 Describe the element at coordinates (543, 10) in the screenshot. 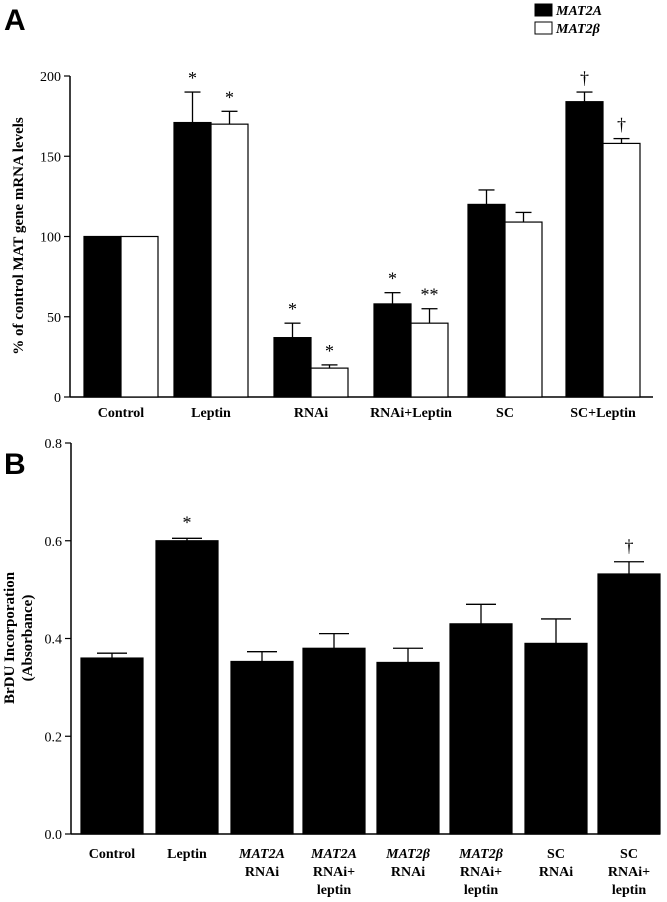

I see `legend-swatch-mat2a` at that location.